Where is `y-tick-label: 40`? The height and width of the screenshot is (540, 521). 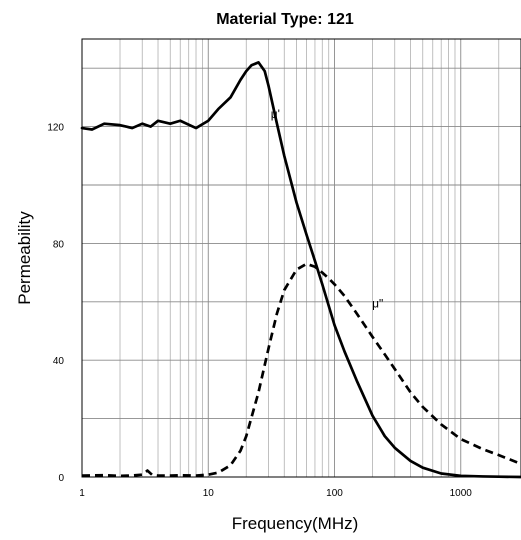 y-tick-label: 40 is located at coordinates (59, 361).